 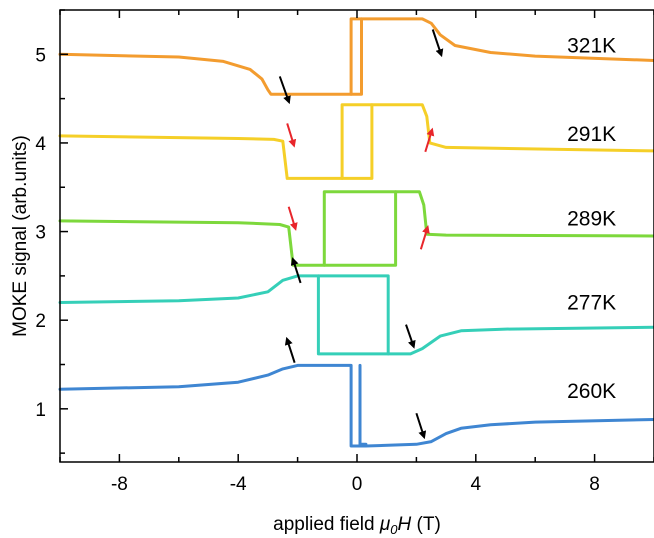 What do you see at coordinates (591, 391) in the screenshot?
I see `curve-label-260k: 260K` at bounding box center [591, 391].